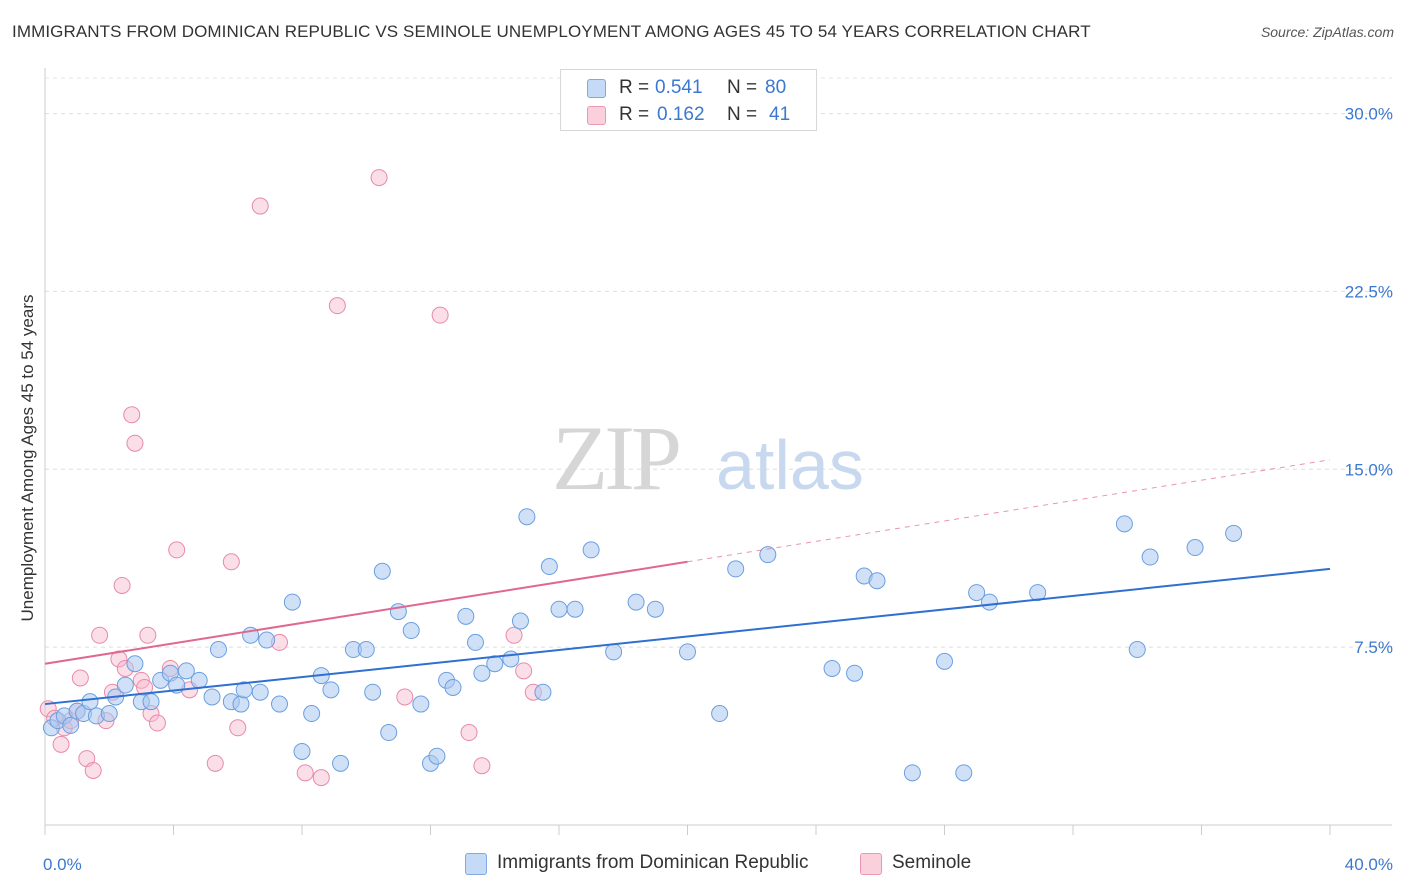  What do you see at coordinates (742, 87) in the screenshot?
I see `legend-n-label: N =` at bounding box center [742, 87].